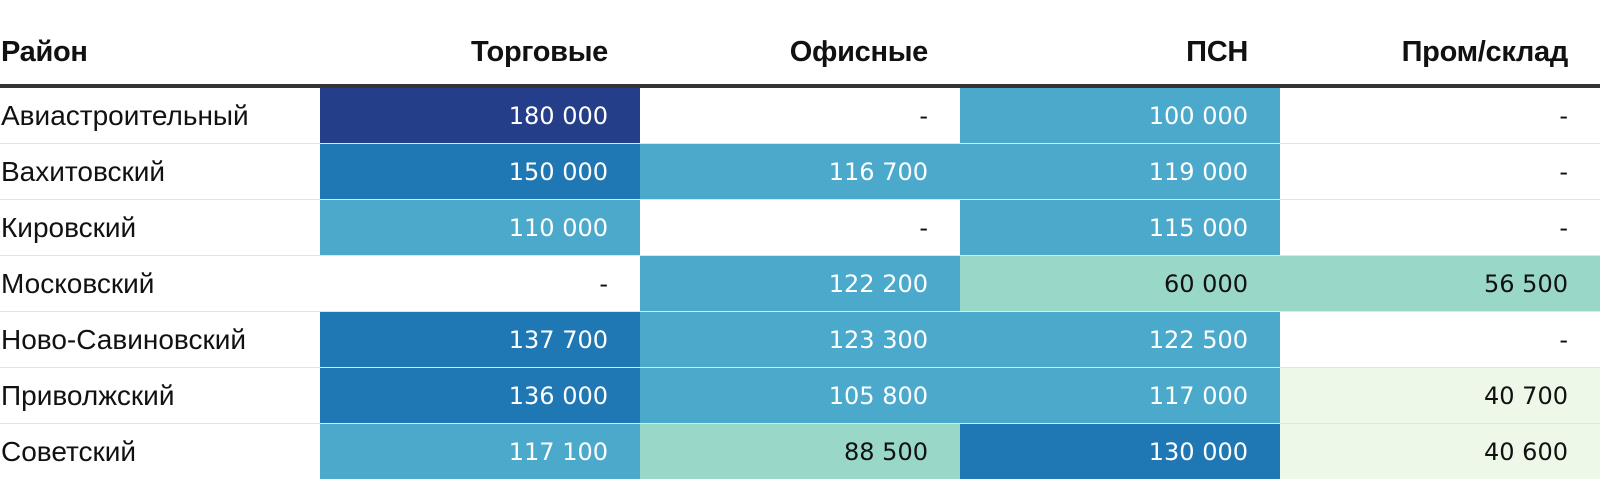 This screenshot has height=482, width=1600. I want to click on district-name-cell: Московский, so click(160, 283).